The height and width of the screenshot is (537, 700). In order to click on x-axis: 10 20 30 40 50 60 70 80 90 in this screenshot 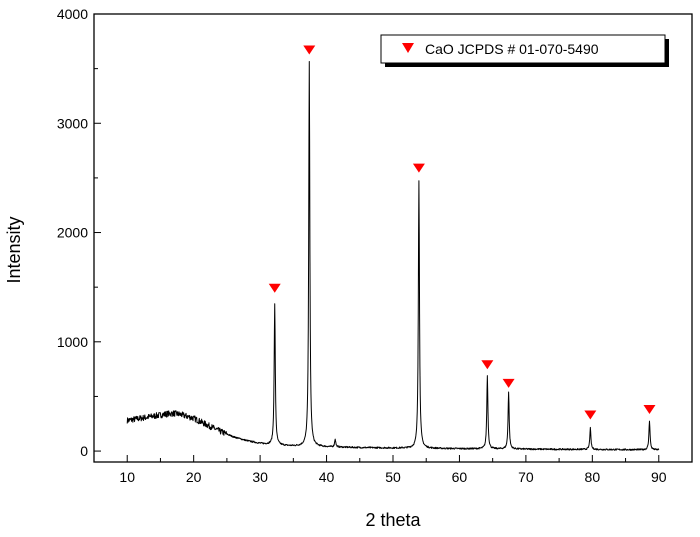, I will do `click(393, 470)`.